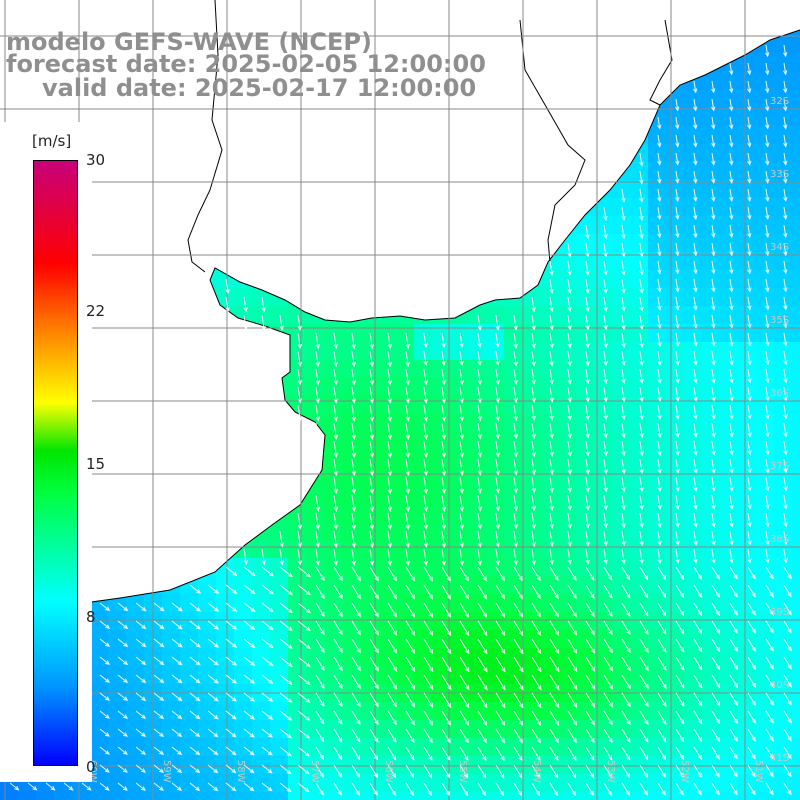 Image resolution: width=800 pixels, height=800 pixels. Describe the element at coordinates (96, 311) in the screenshot. I see `colorbar-tick-22: 22` at that location.